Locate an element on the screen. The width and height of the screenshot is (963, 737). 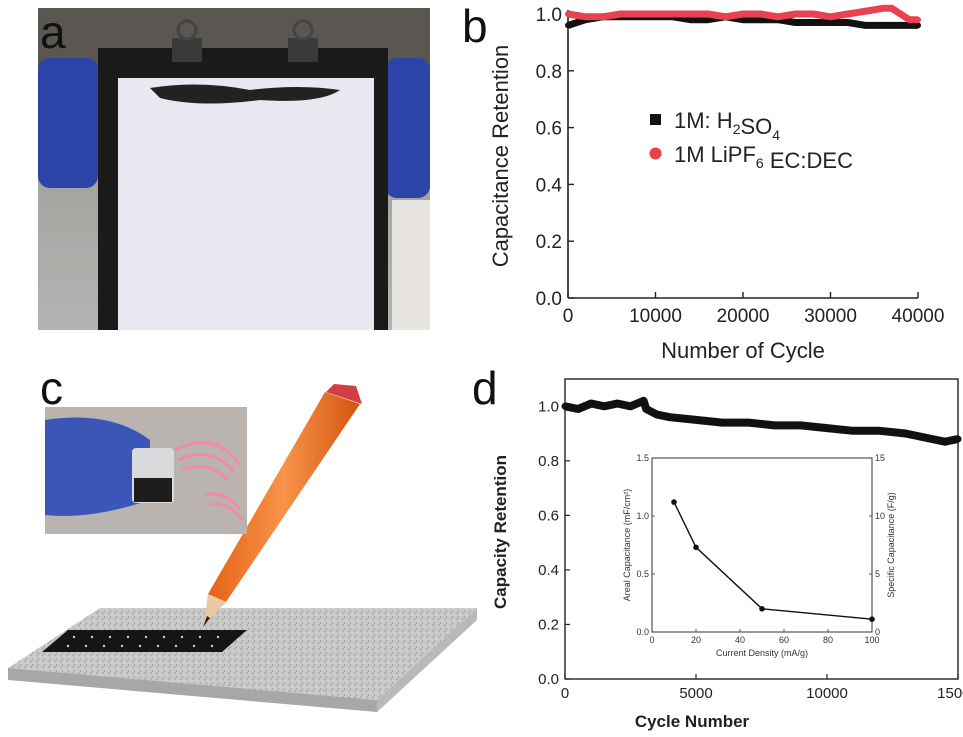
d-y-tick-label: 0.4 is located at coordinates (548, 570).